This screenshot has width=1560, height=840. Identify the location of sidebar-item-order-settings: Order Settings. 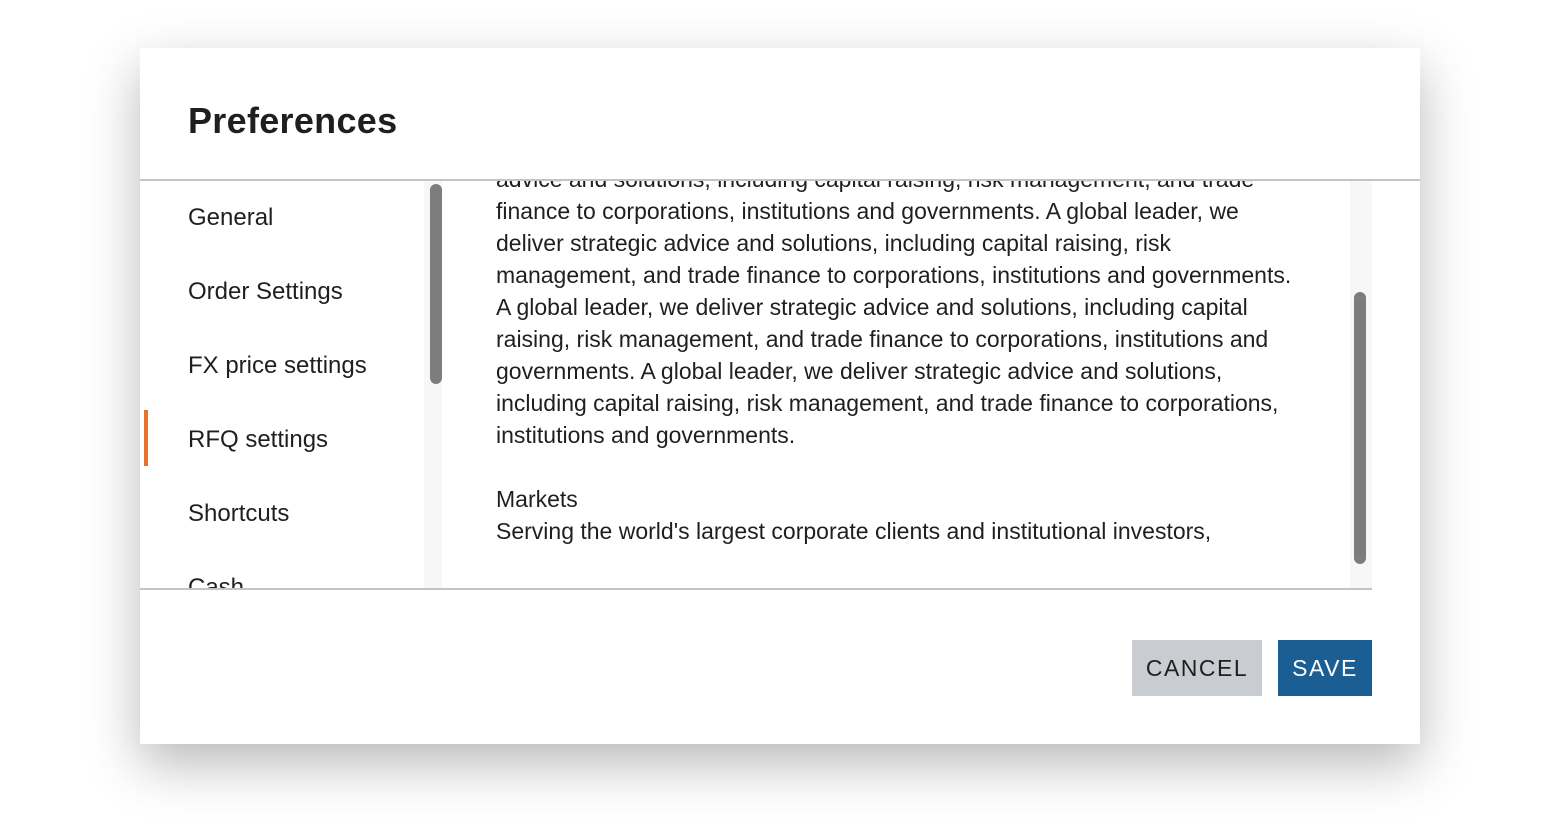
(265, 291).